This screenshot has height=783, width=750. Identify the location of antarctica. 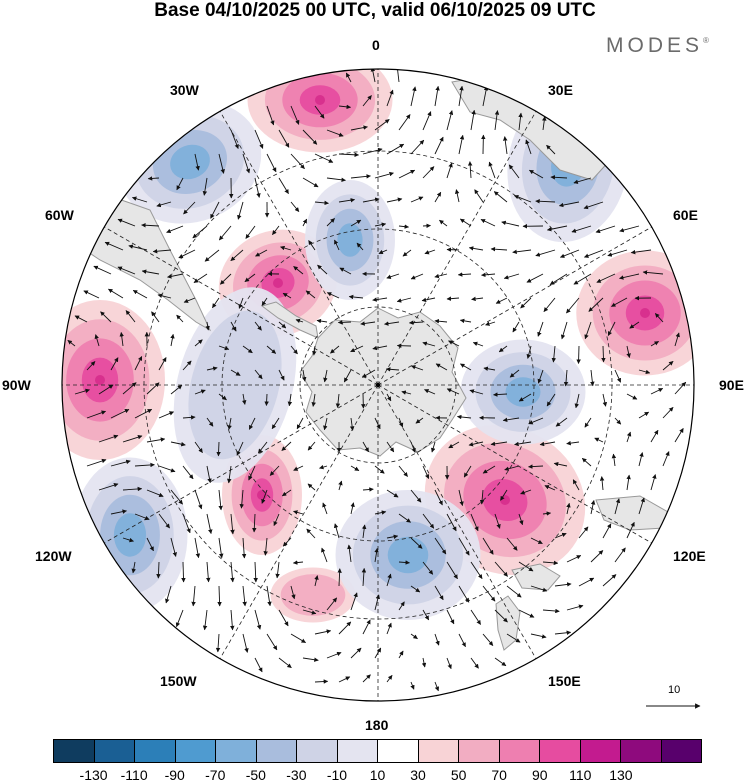
(383, 382).